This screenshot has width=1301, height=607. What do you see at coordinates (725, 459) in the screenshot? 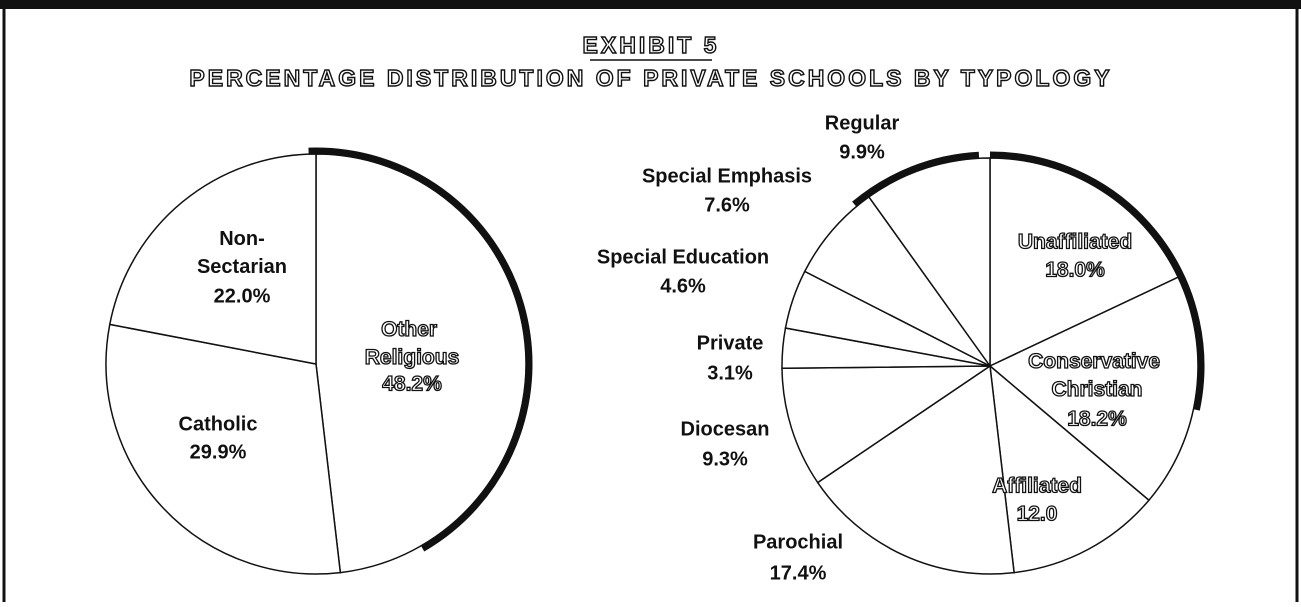
I see `slice-value-label: 9.3%` at bounding box center [725, 459].